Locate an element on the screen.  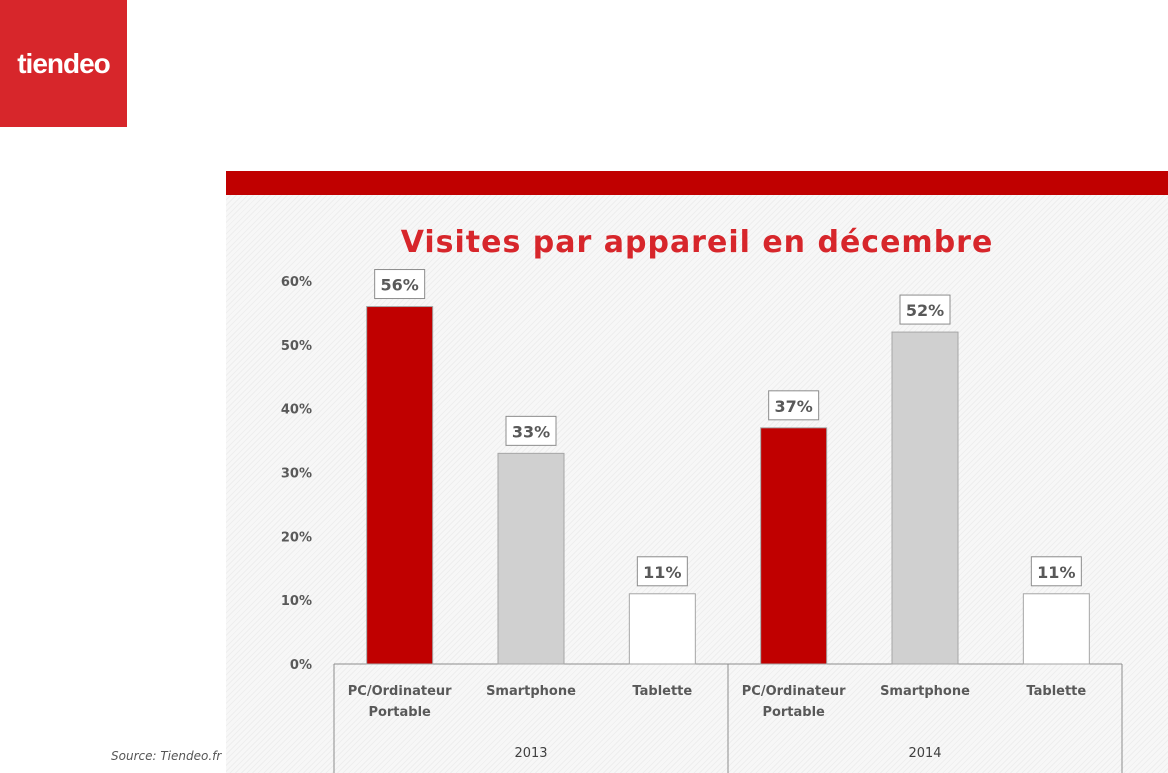
tiendeo-logo: tiendeo is located at coordinates (63, 63).